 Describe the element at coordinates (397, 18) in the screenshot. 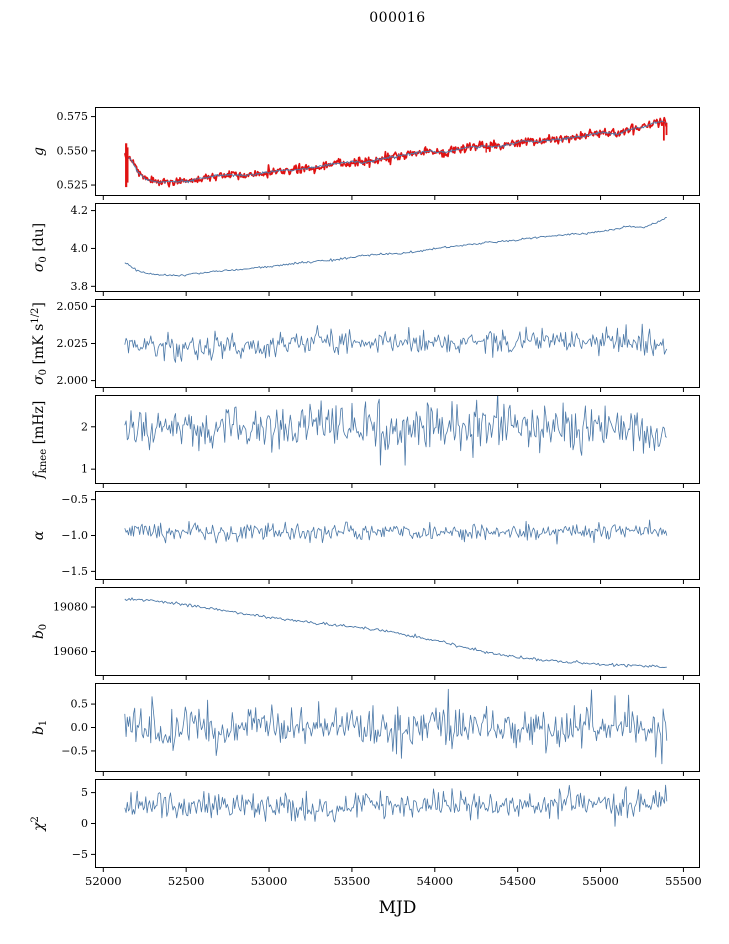

I see `chart-title: 000016` at that location.